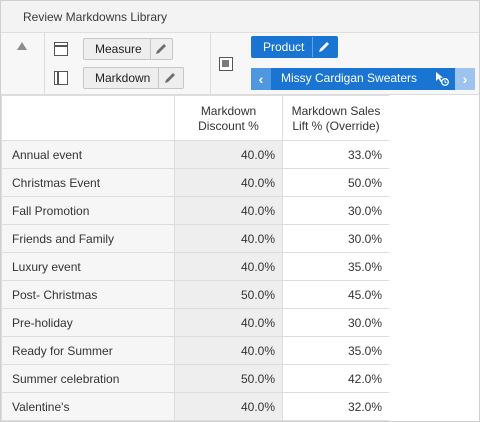 The width and height of the screenshot is (480, 422). I want to click on markdown-edge-label: Markdown, so click(123, 78).